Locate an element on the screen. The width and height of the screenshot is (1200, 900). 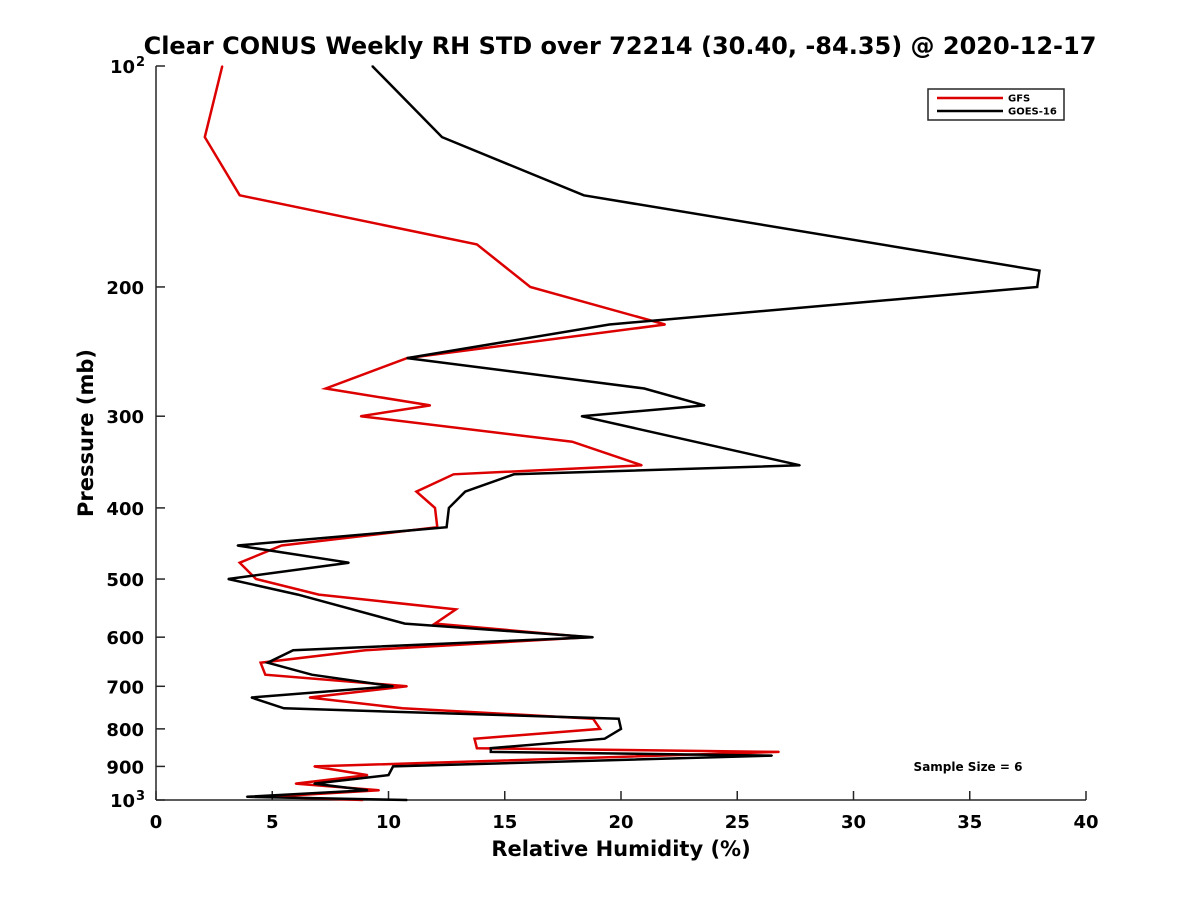
legend-box is located at coordinates (996, 104).